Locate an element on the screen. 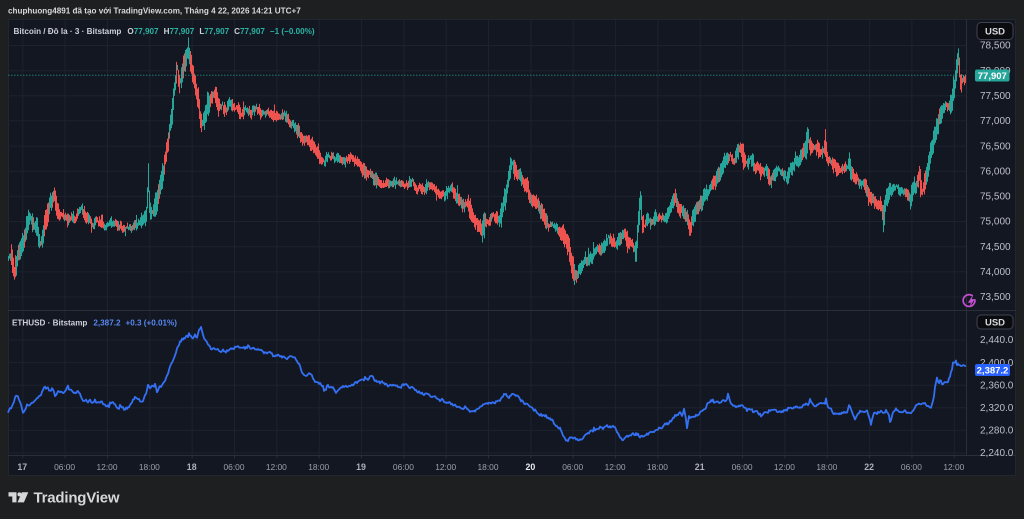 Image resolution: width=1024 pixels, height=519 pixels. svg-text: 77,000 is located at coordinates (995, 121).